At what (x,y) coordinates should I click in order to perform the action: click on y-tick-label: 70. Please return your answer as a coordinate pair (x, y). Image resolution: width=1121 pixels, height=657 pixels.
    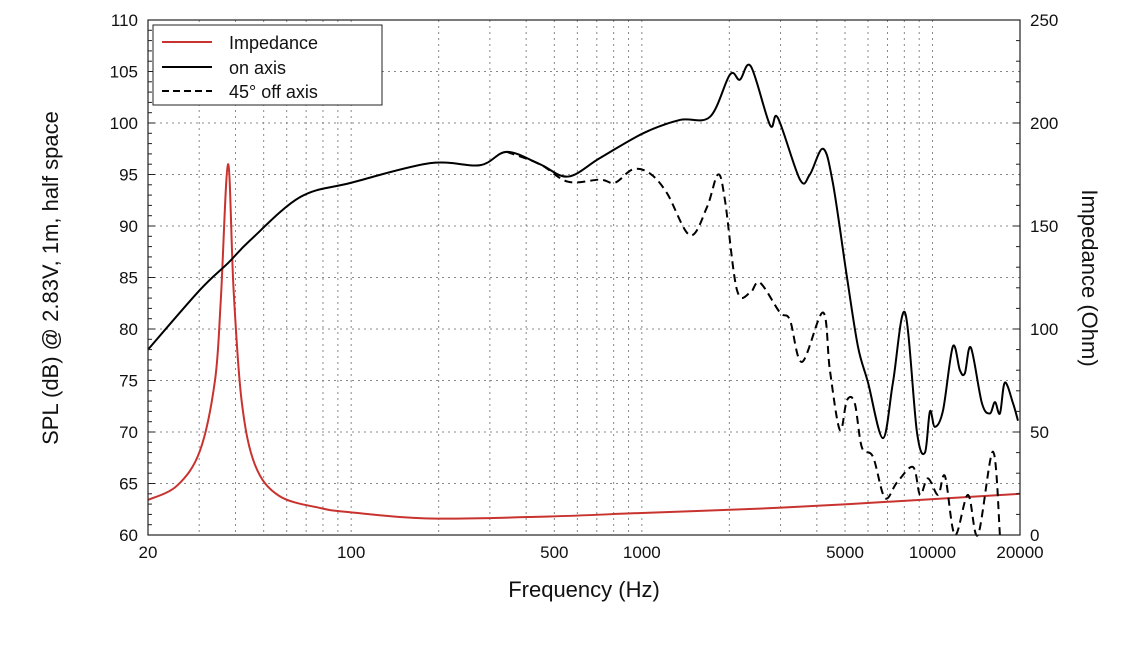
    Looking at the image, I should click on (128, 432).